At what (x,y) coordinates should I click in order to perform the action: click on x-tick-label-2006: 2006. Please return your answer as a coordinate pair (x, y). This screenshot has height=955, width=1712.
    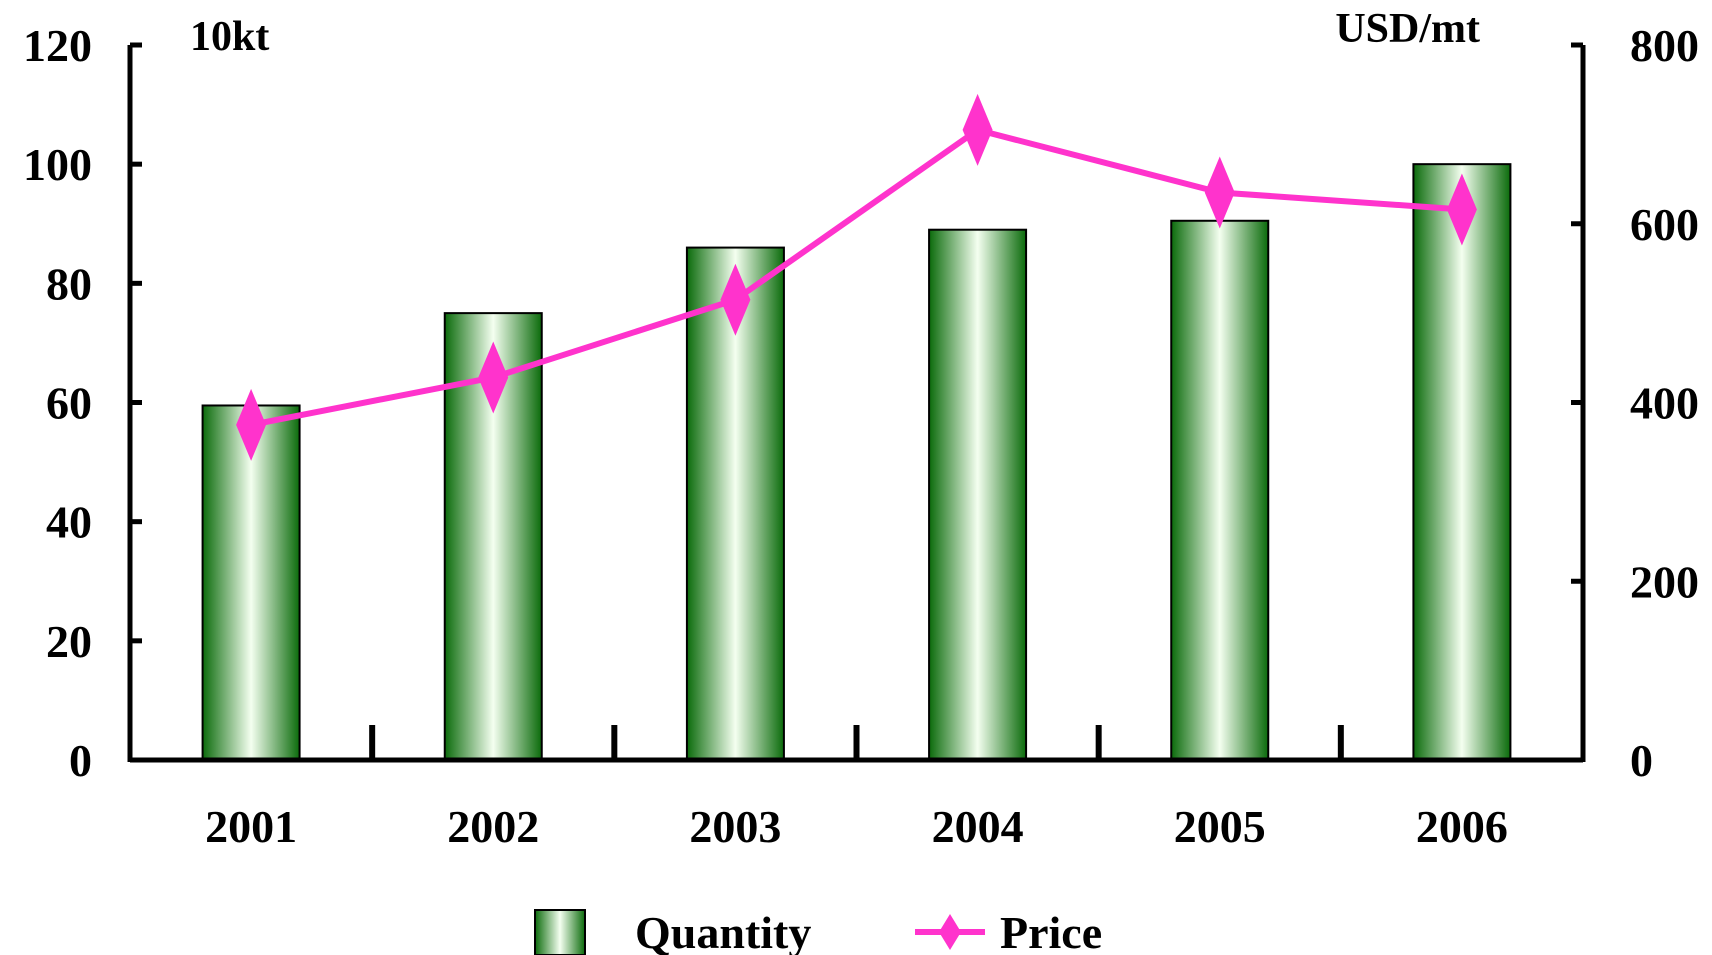
    Looking at the image, I should click on (1462, 826).